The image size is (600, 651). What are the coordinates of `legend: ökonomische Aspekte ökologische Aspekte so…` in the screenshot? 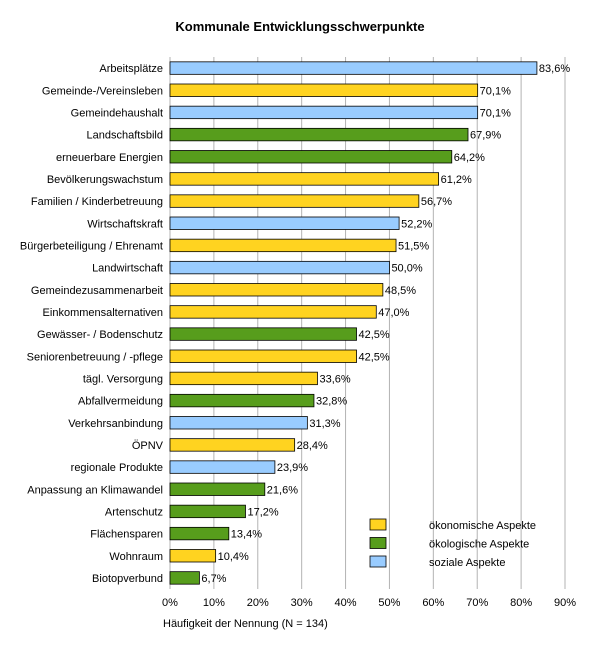 It's located at (452, 543).